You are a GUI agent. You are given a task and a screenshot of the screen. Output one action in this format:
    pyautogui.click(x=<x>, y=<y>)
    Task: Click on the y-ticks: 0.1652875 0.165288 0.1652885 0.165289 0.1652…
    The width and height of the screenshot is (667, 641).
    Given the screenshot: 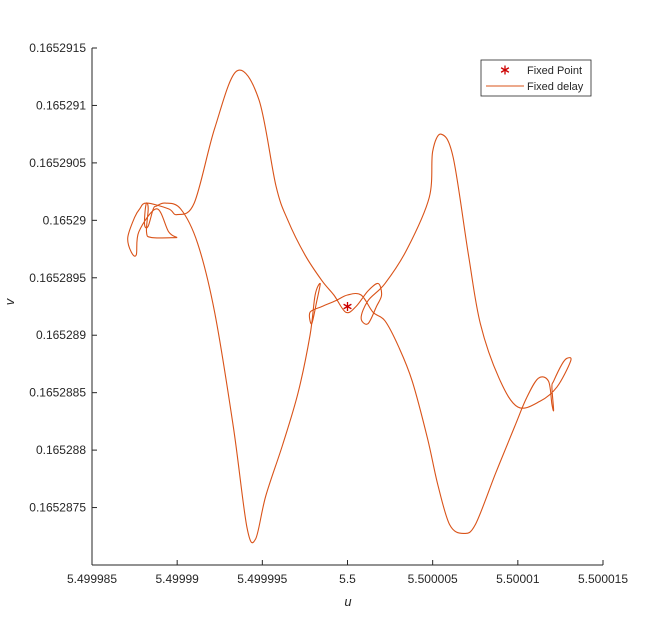 What is the action you would take?
    pyautogui.click(x=63, y=278)
    